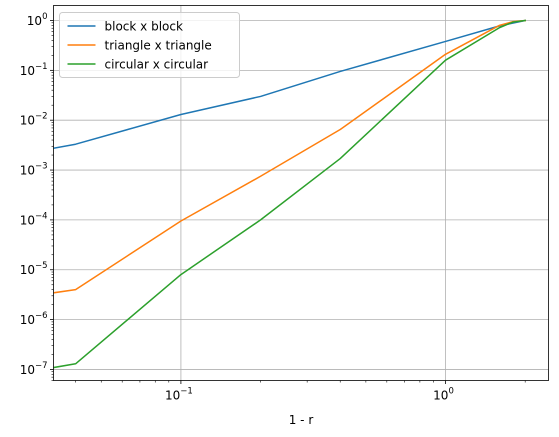  What do you see at coordinates (179, 395) in the screenshot?
I see `x-tick-label: 10⁻¹` at bounding box center [179, 395].